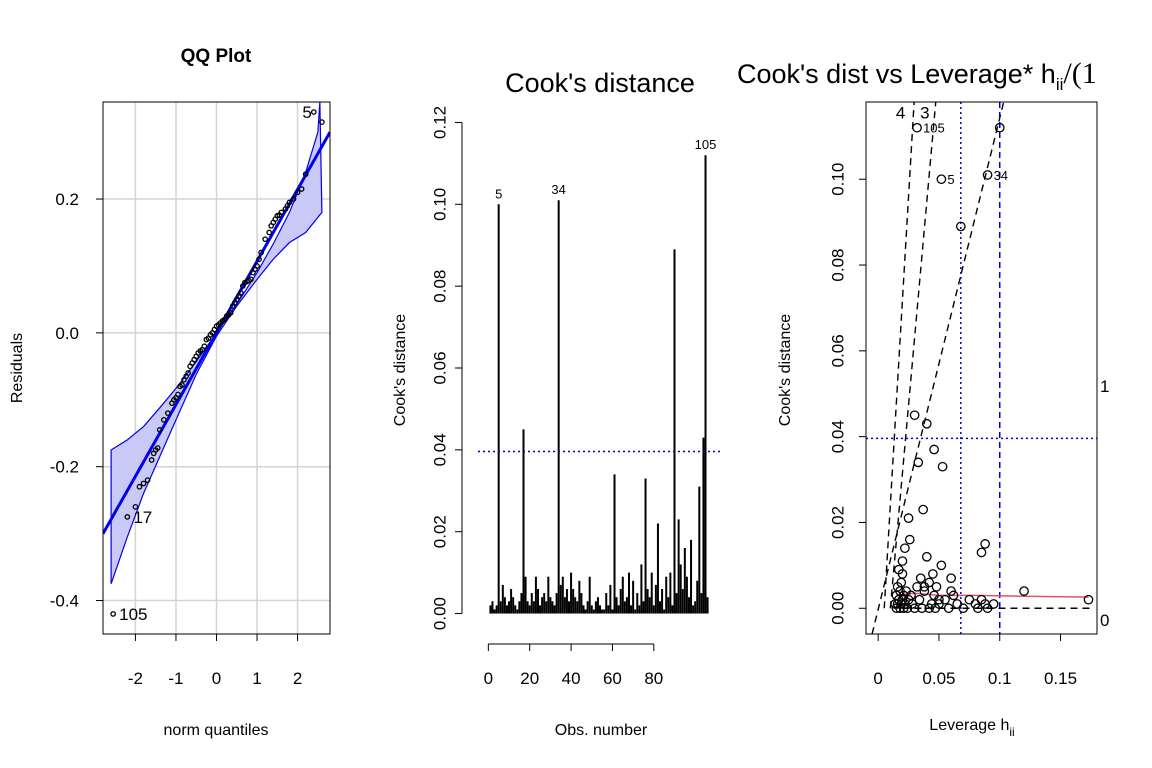  What do you see at coordinates (600, 83) in the screenshot?
I see `cooks-title: Cook's distance` at bounding box center [600, 83].